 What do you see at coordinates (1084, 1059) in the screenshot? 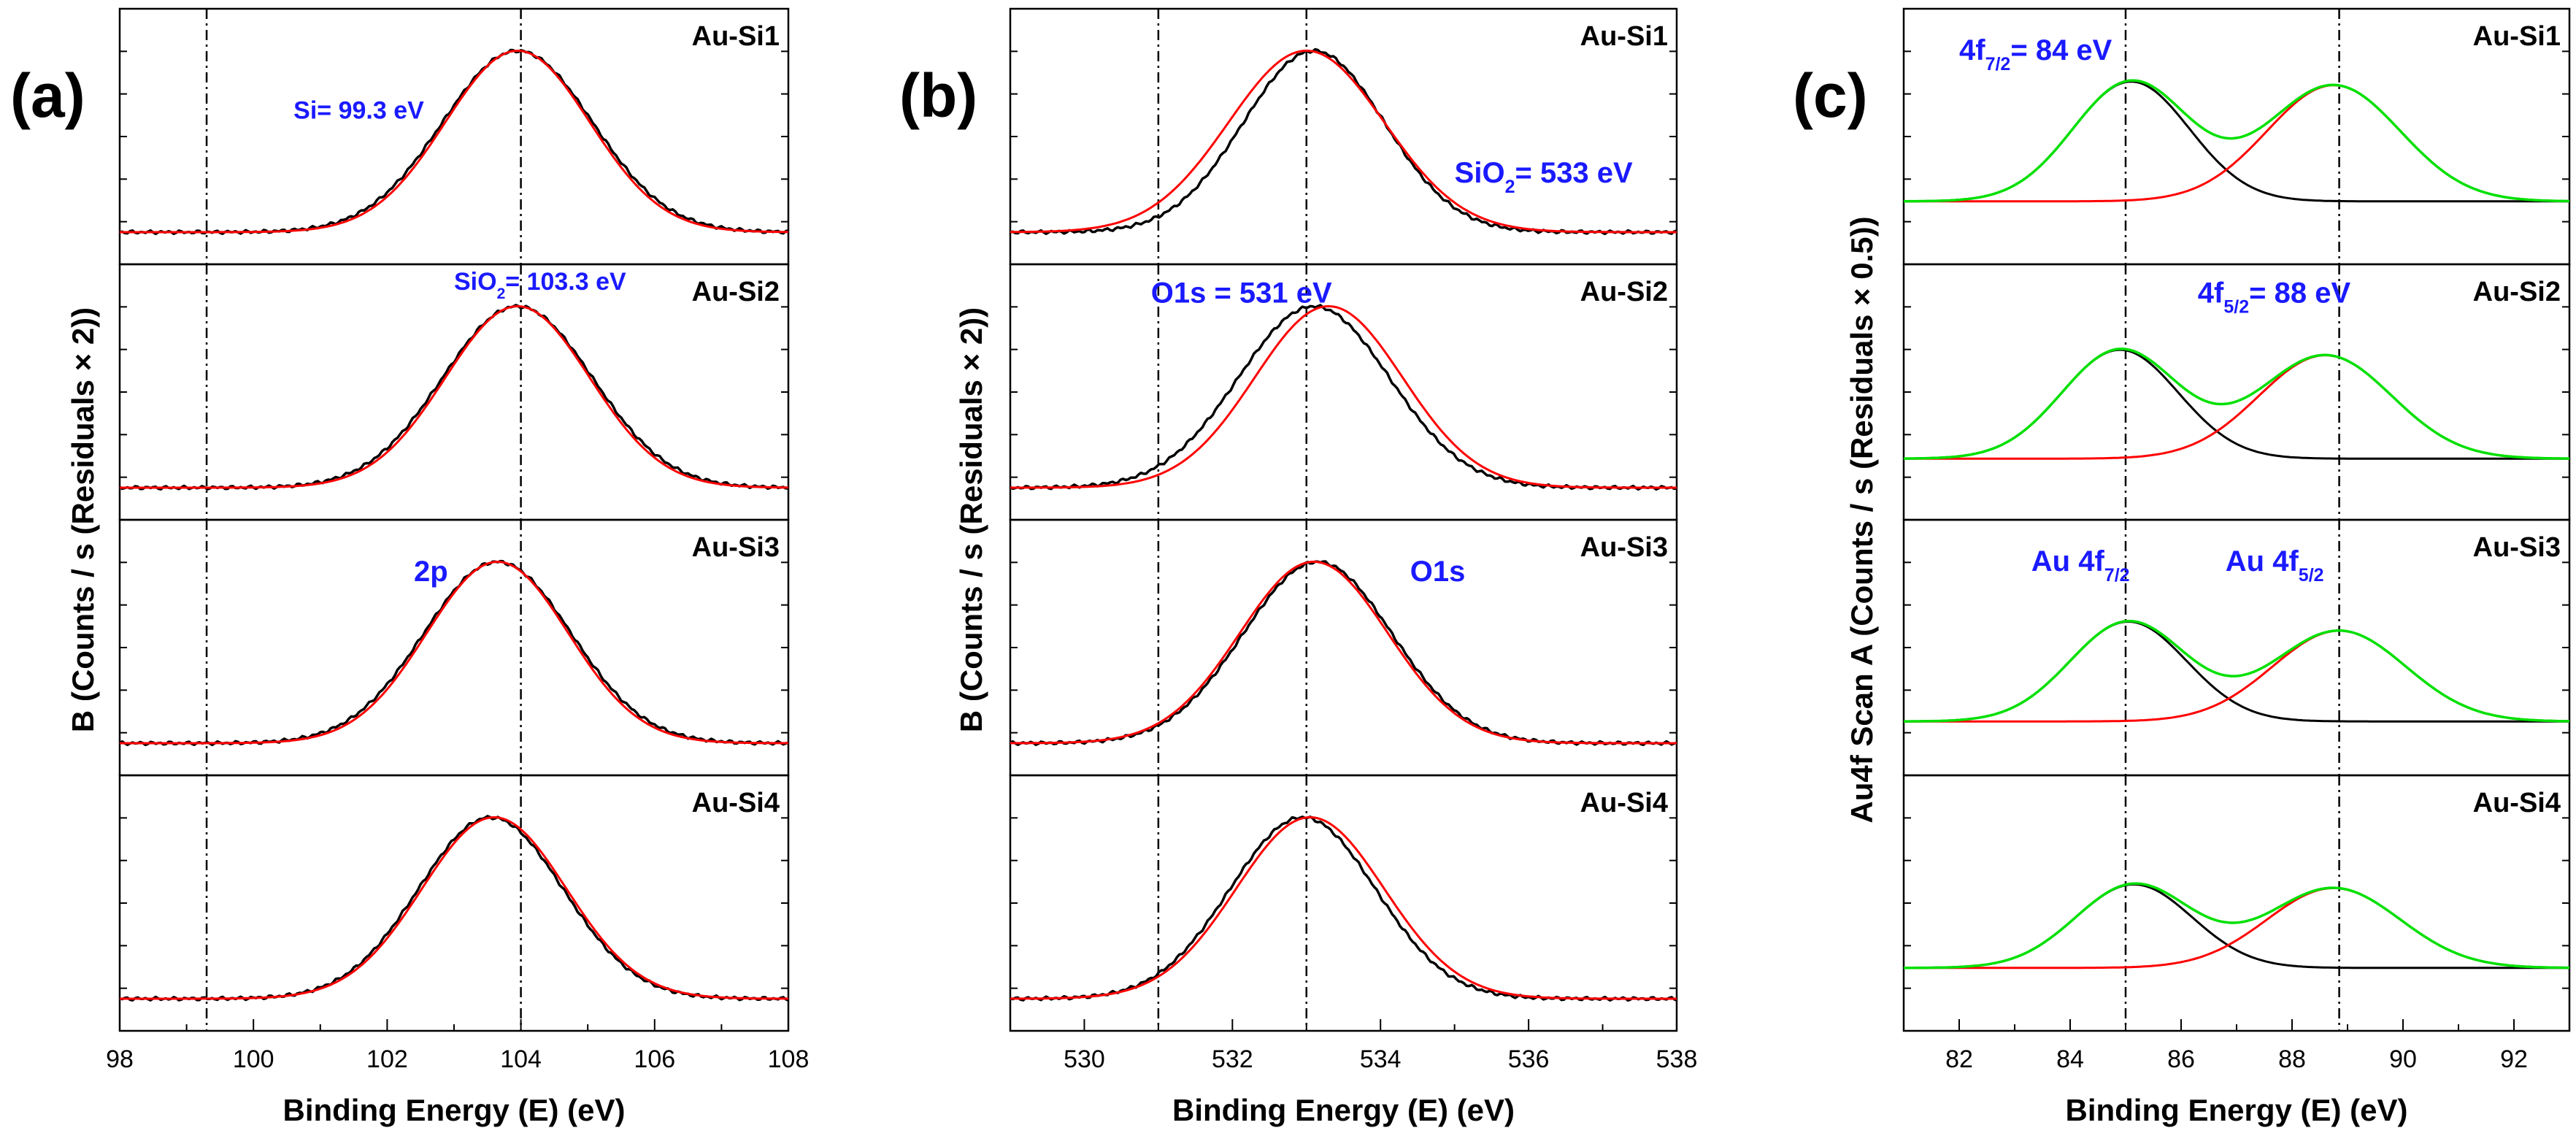
I see `x-tick-label: 530` at bounding box center [1084, 1059].